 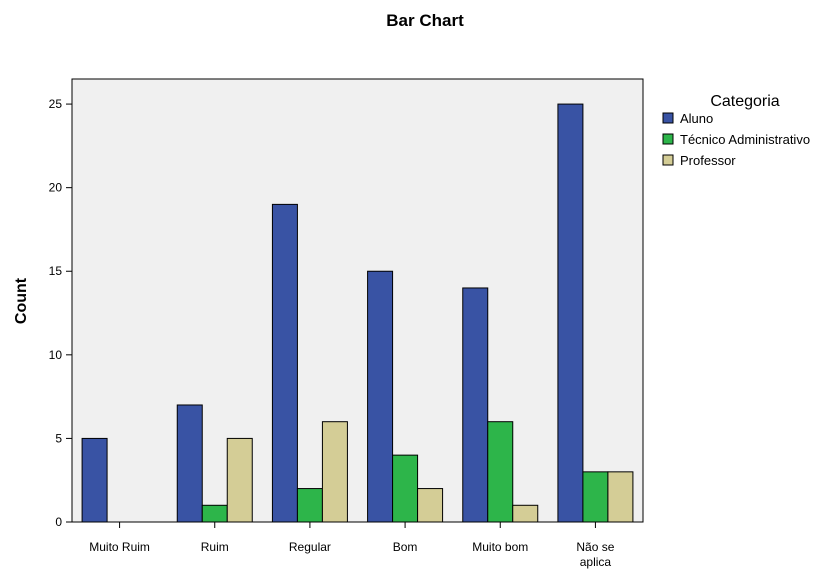 What do you see at coordinates (60, 313) in the screenshot?
I see `y-axis: 0 5 10 15 20 25` at bounding box center [60, 313].